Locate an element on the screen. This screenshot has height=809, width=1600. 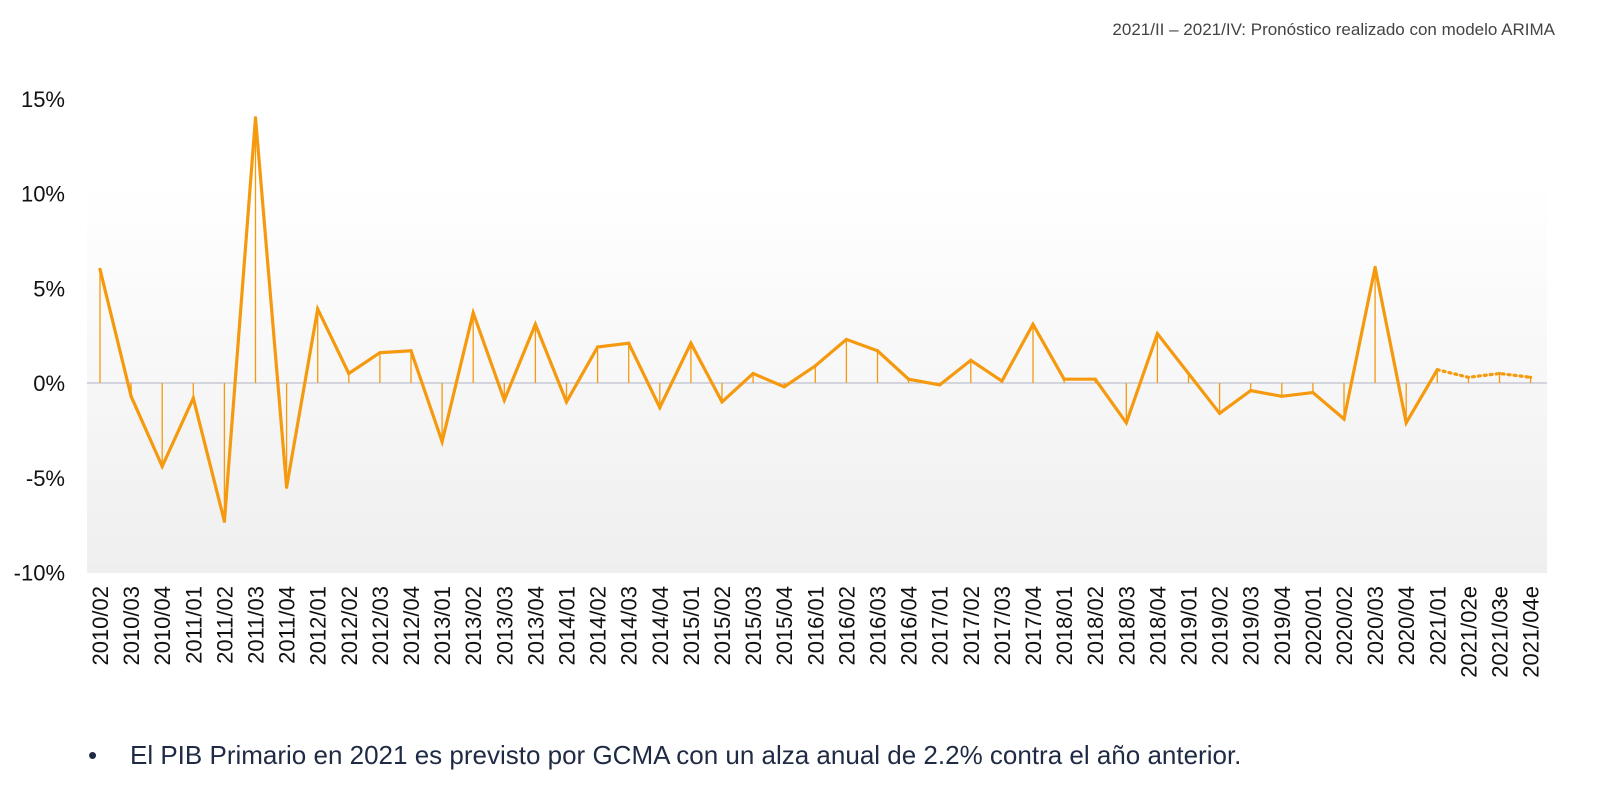
x-tick-label: 2014/03 is located at coordinates (629, 626).